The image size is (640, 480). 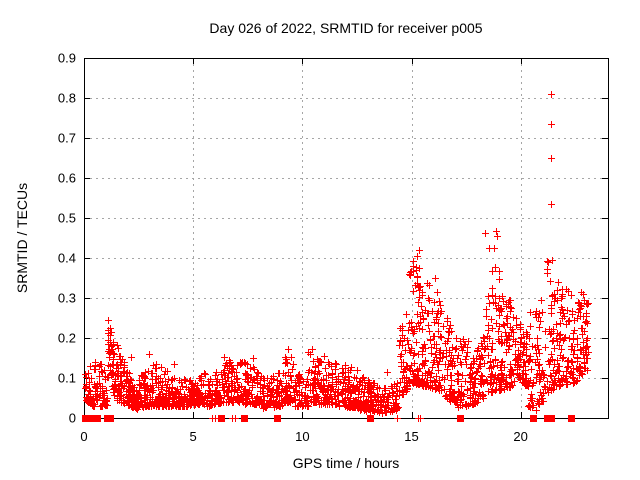 What do you see at coordinates (66, 58) in the screenshot?
I see `y-tick-label: 0.9` at bounding box center [66, 58].